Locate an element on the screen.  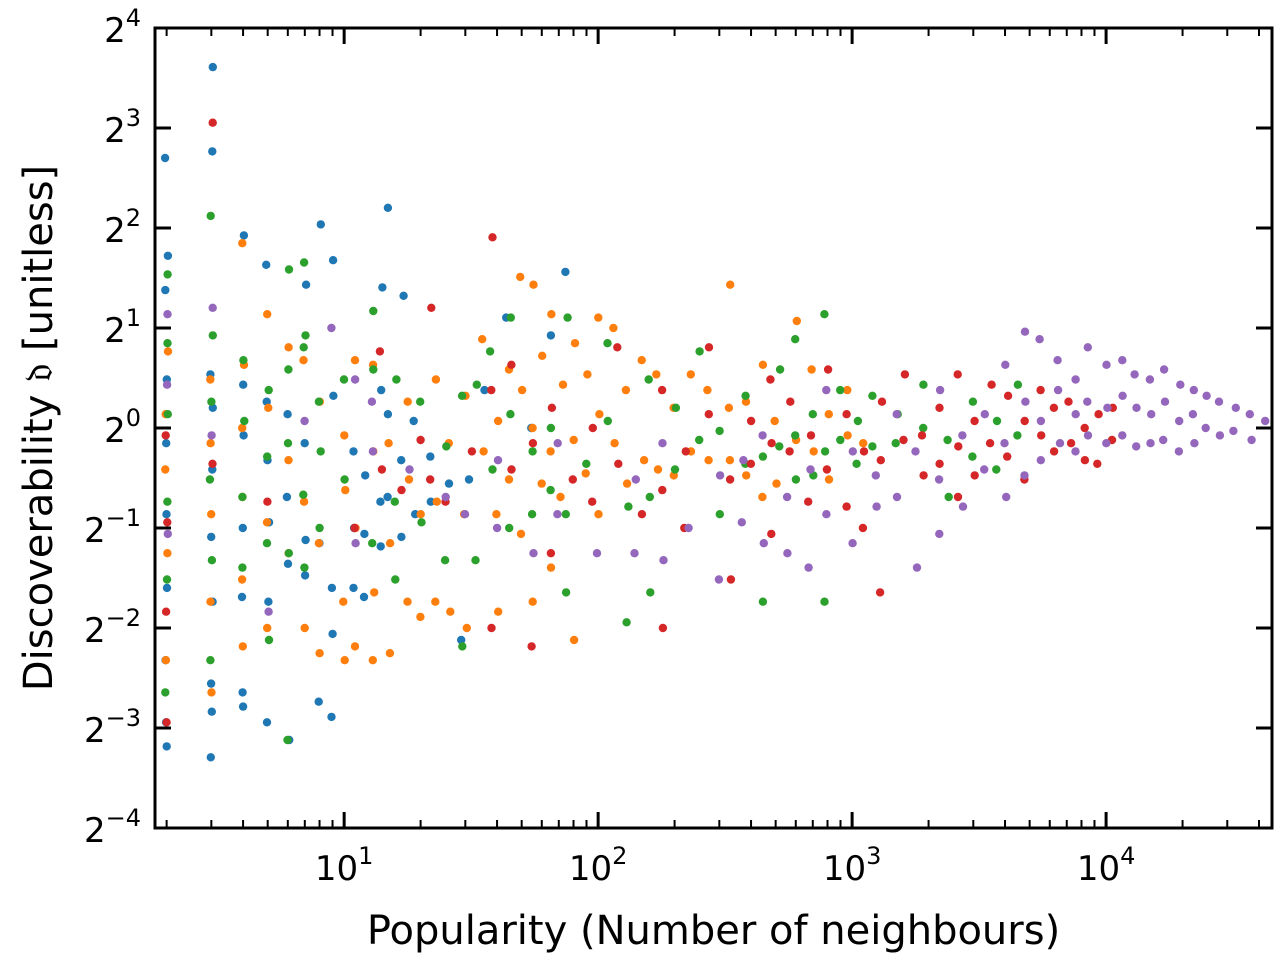
y-tick-label: 2−2 is located at coordinates (112, 627).